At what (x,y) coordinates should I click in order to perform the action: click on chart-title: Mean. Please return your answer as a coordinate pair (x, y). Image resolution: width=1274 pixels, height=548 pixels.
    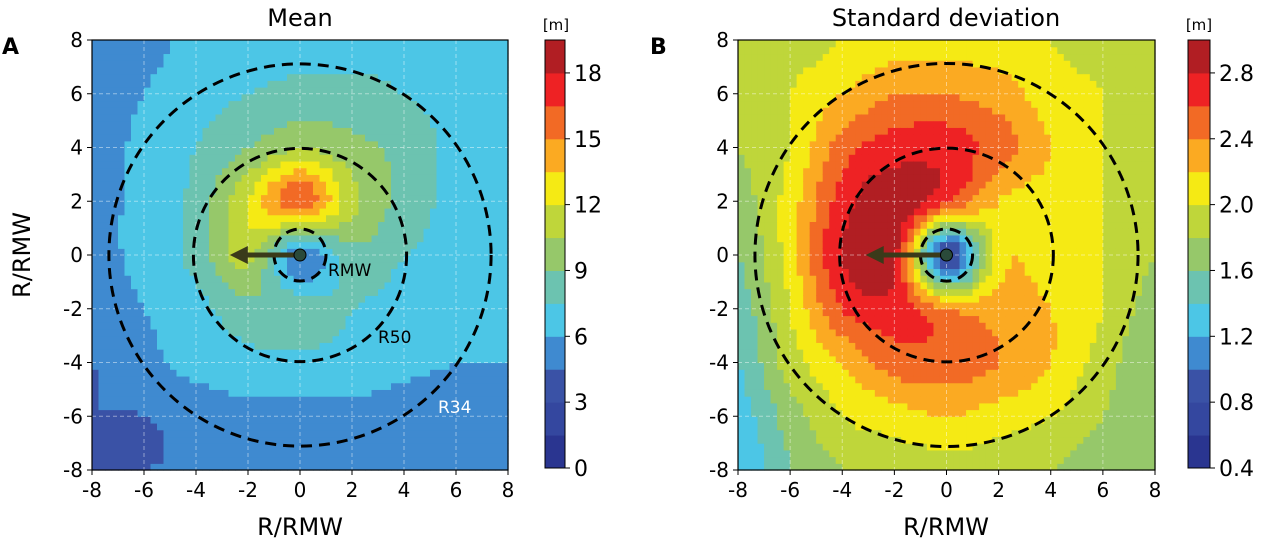
    Looking at the image, I should click on (299, 18).